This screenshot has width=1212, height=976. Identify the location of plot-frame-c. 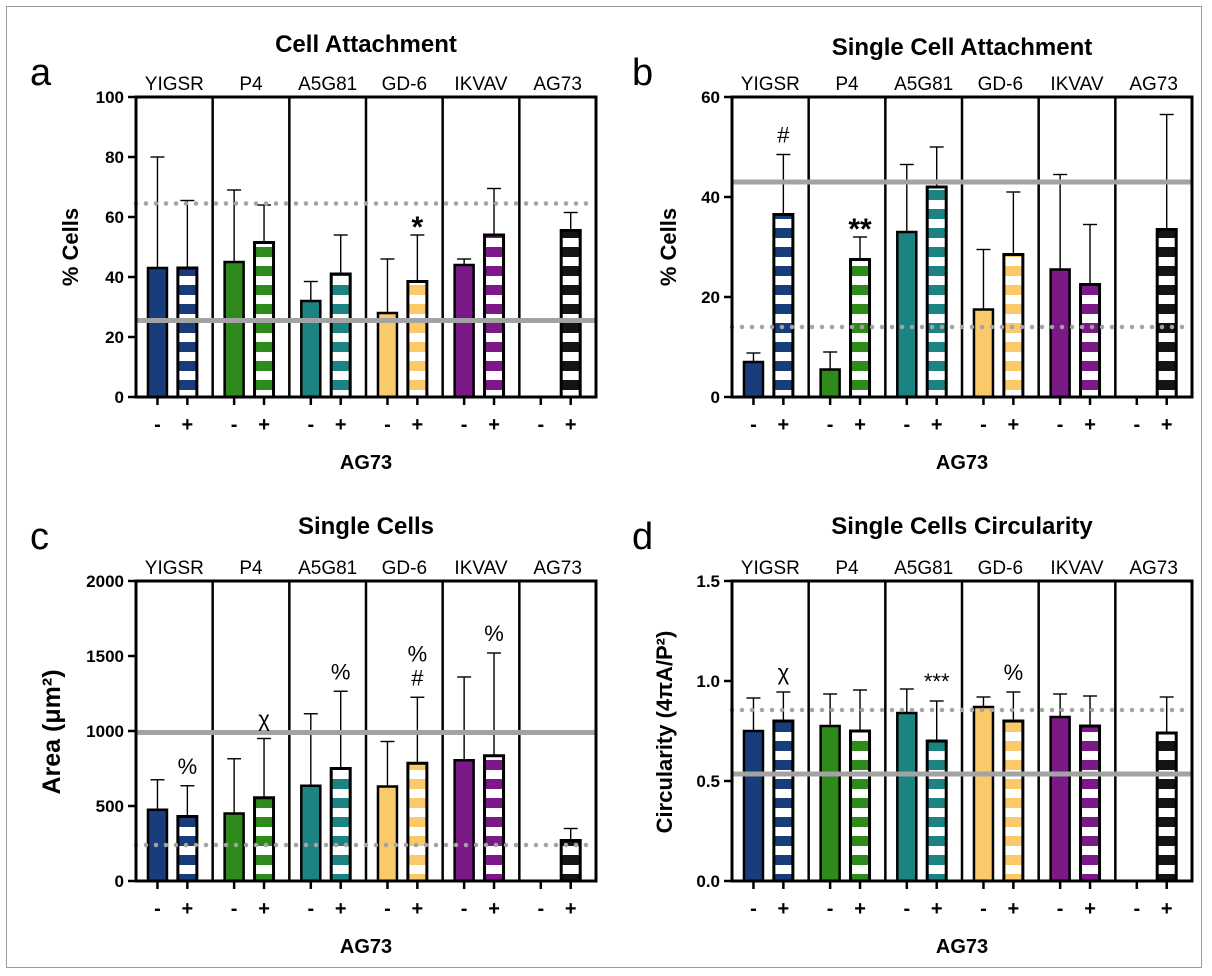
(366, 731).